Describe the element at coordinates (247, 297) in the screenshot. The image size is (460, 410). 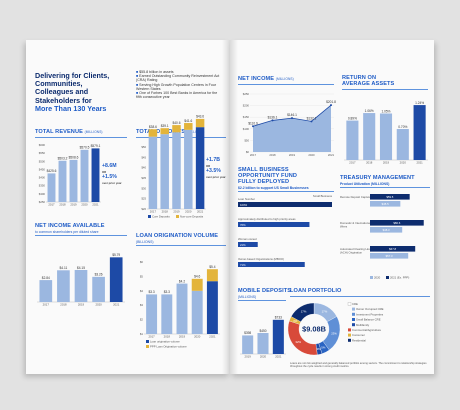
I see `mobile-deposits-unit: (MILLIONS)` at that location.